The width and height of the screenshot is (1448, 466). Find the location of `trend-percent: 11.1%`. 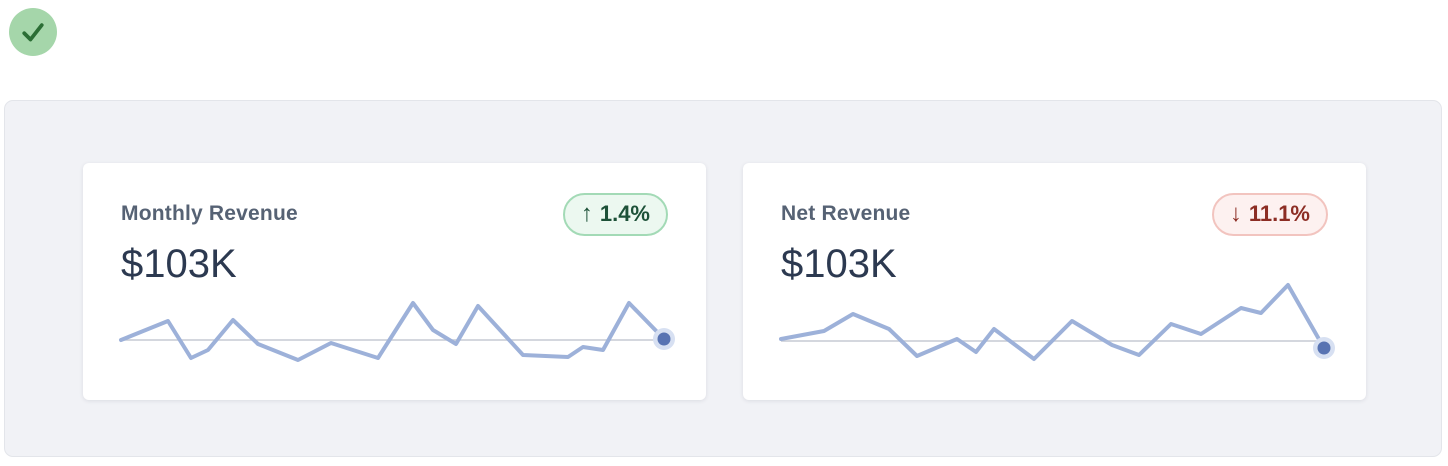

trend-percent: 11.1% is located at coordinates (1279, 213).